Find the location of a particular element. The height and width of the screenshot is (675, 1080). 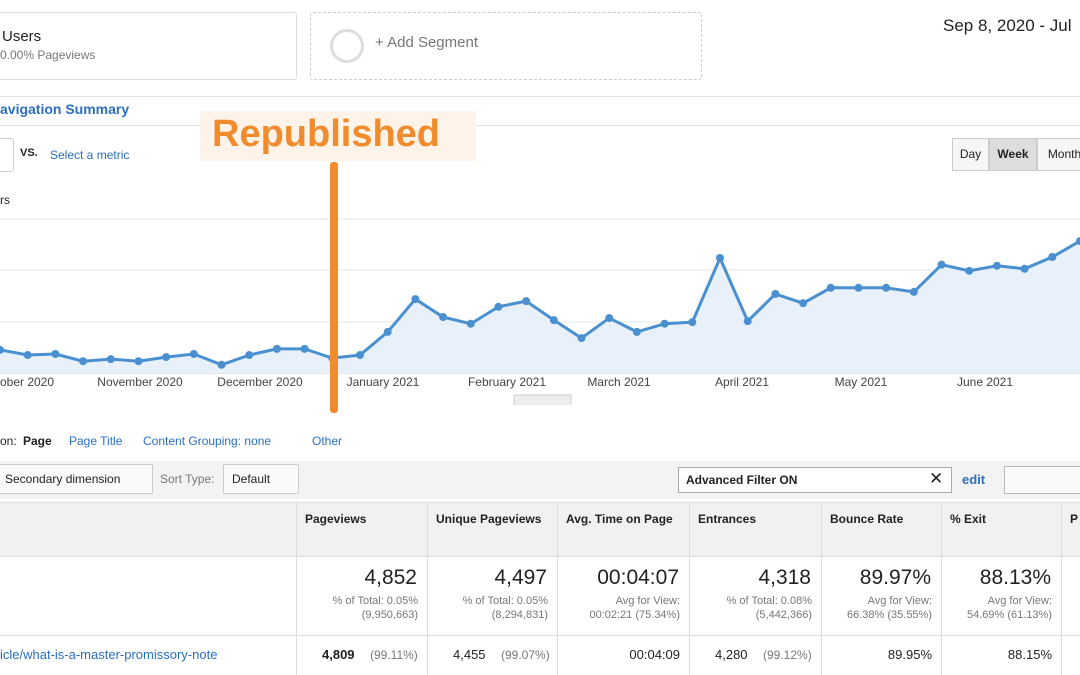

x-tick-label: January 2021 is located at coordinates (383, 382).